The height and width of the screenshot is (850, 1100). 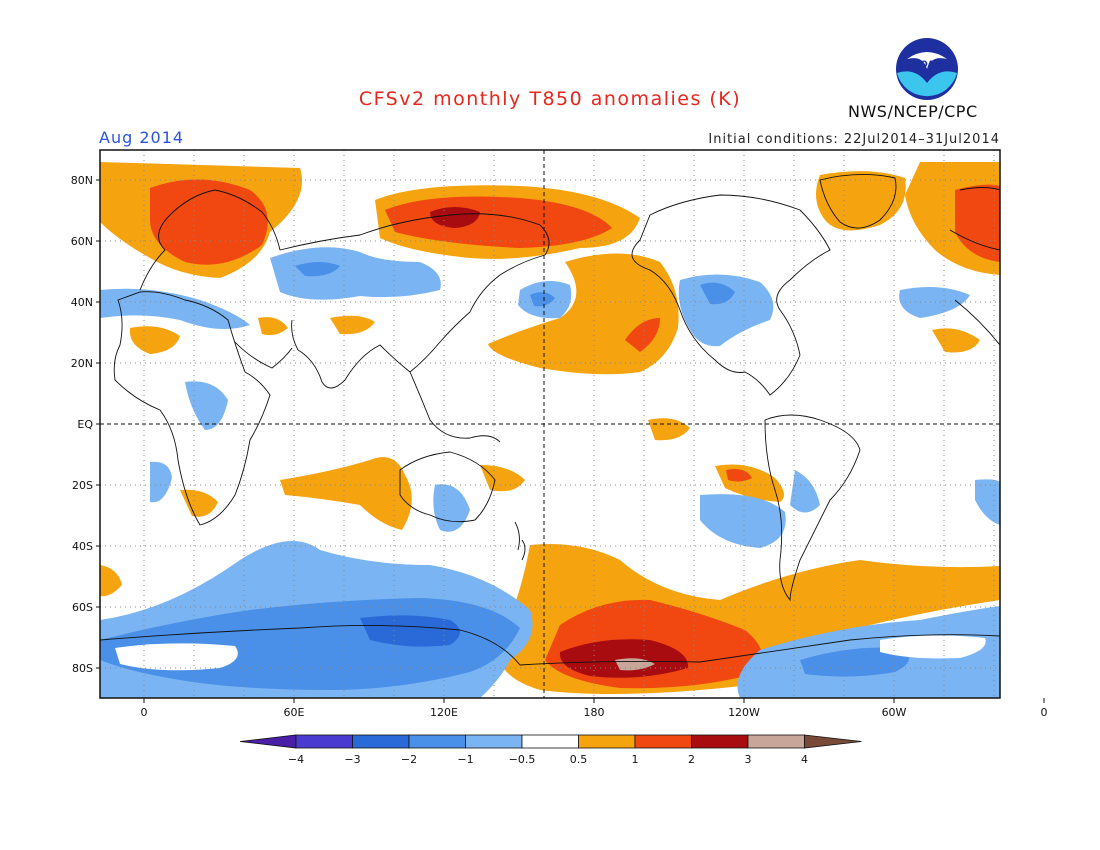 I want to click on lat-label: 60S, so click(x=82, y=607).